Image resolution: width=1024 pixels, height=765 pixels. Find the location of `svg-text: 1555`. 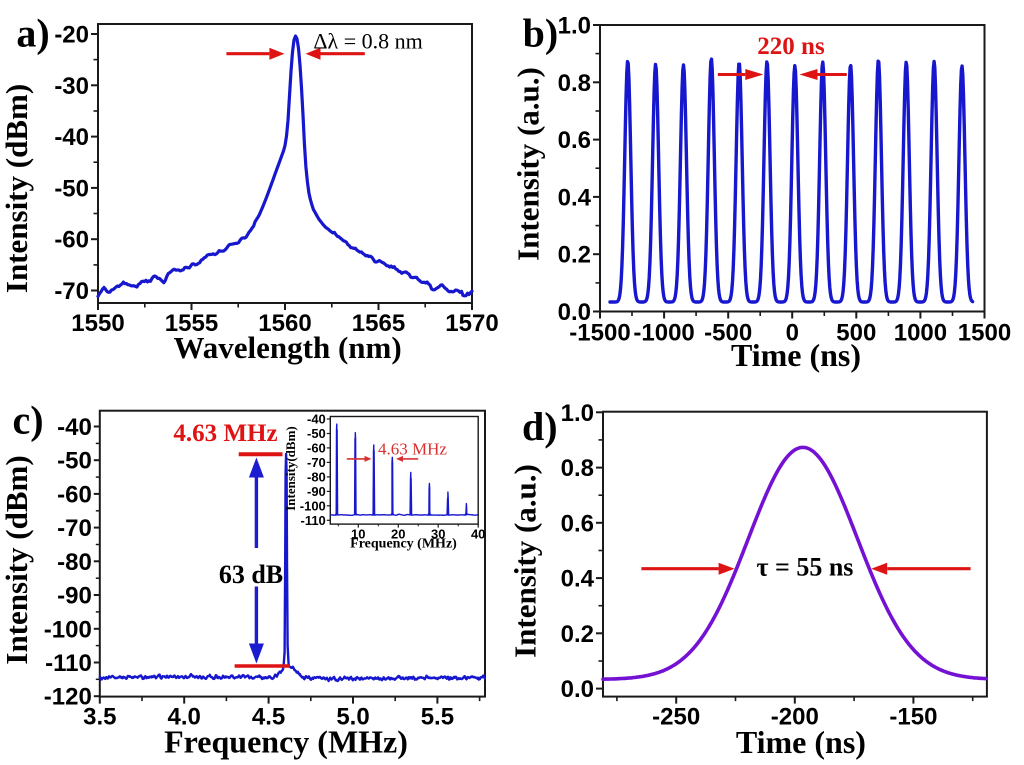

svg-text: 1555 is located at coordinates (191, 323).